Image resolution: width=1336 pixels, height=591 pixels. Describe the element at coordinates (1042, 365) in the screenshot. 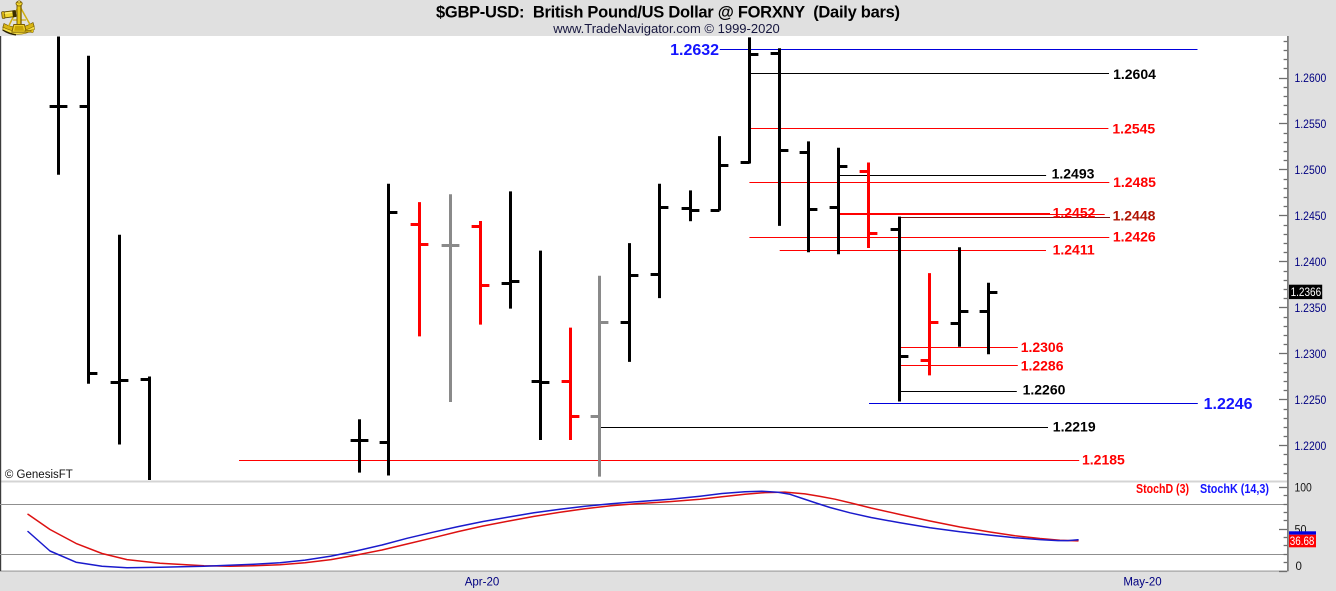

I see `svg-text: 1.2286` at that location.